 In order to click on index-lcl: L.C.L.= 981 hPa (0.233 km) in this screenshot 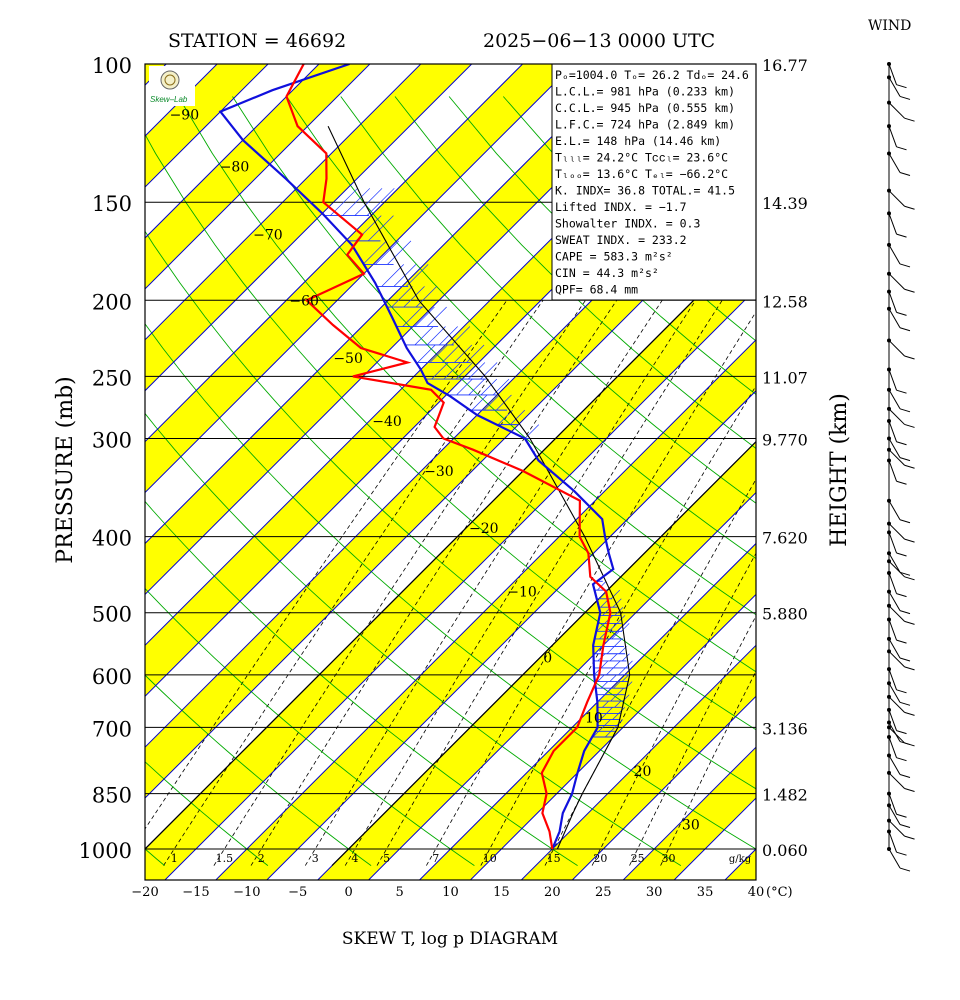, I will do `click(645, 92)`.